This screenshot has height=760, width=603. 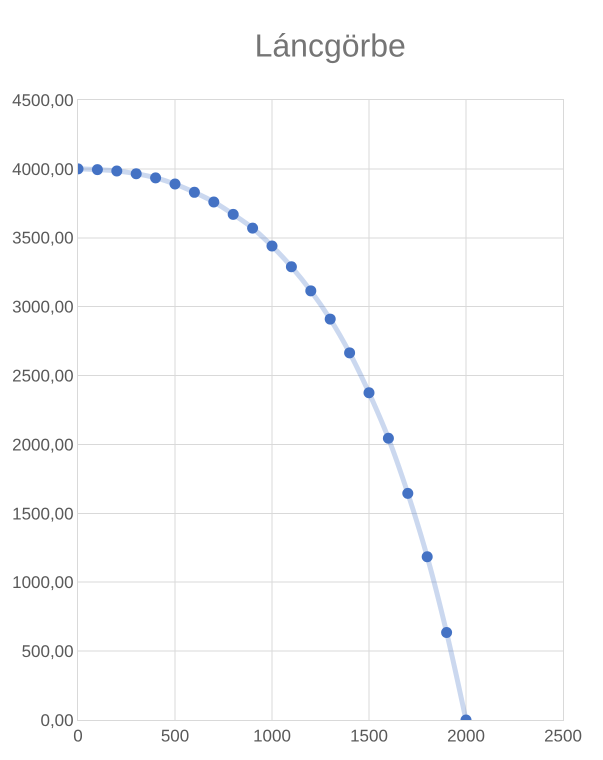 I want to click on x-tick-label: 2000, so click(x=466, y=736).